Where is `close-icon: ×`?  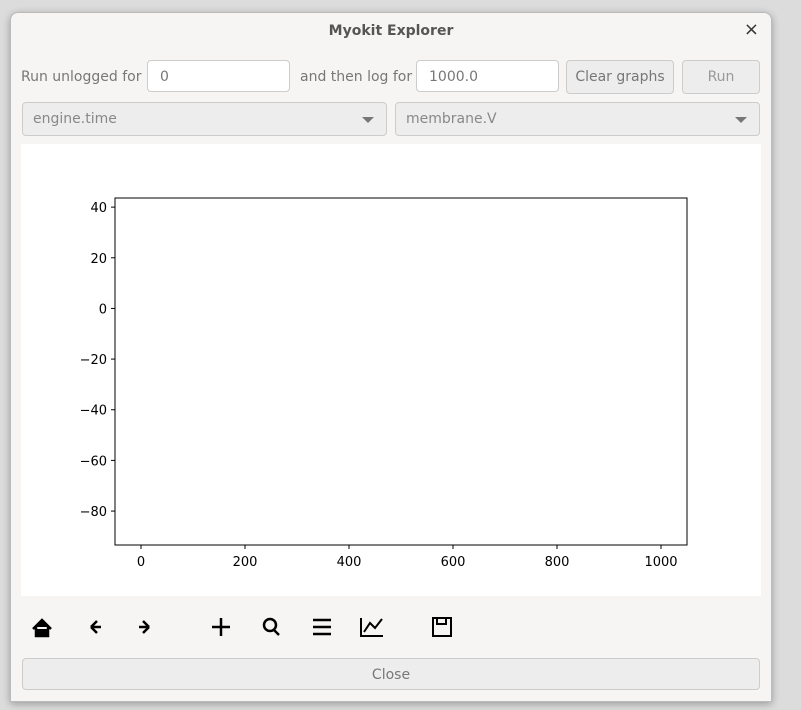
close-icon: × is located at coordinates (751, 29).